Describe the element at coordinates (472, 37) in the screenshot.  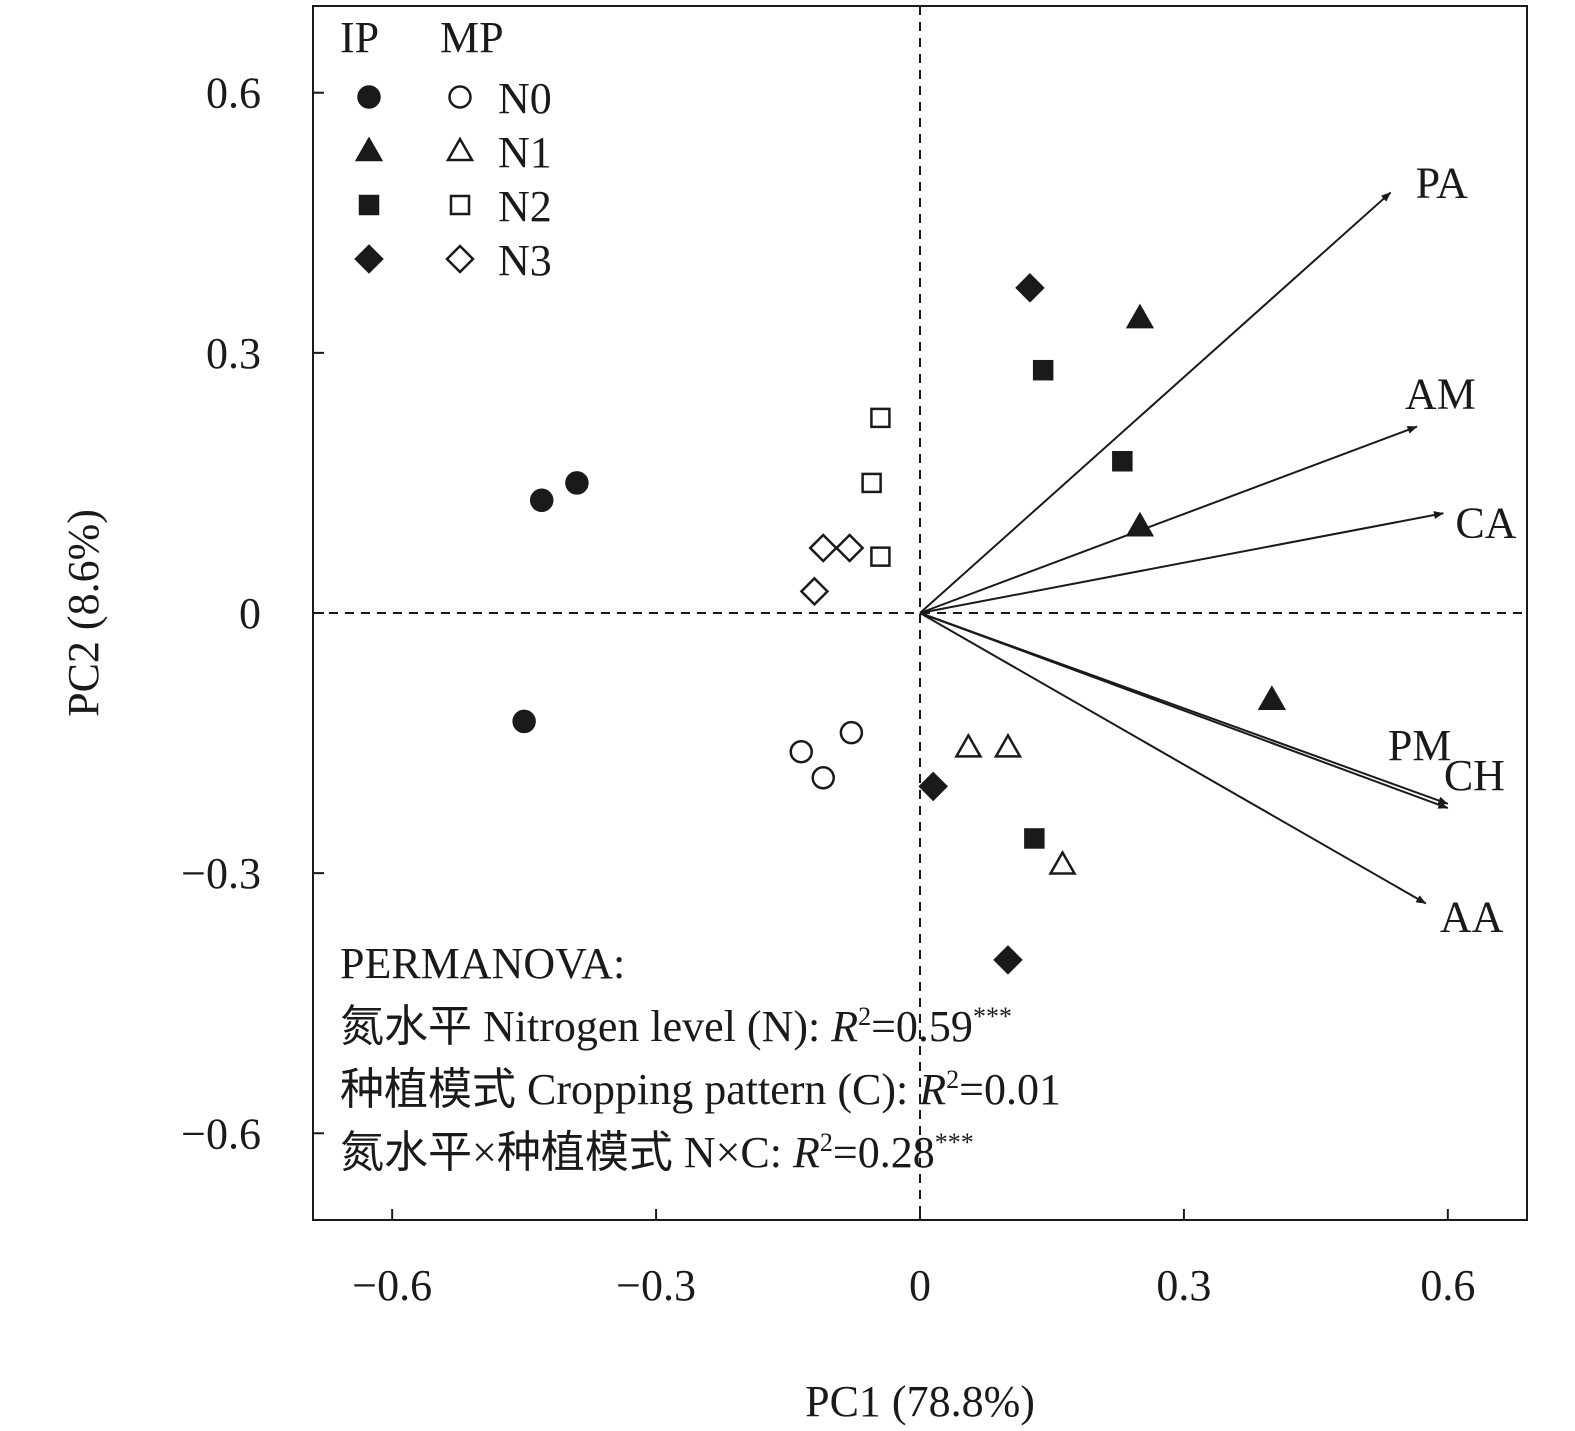
I see `legend-header-mp: MP` at that location.